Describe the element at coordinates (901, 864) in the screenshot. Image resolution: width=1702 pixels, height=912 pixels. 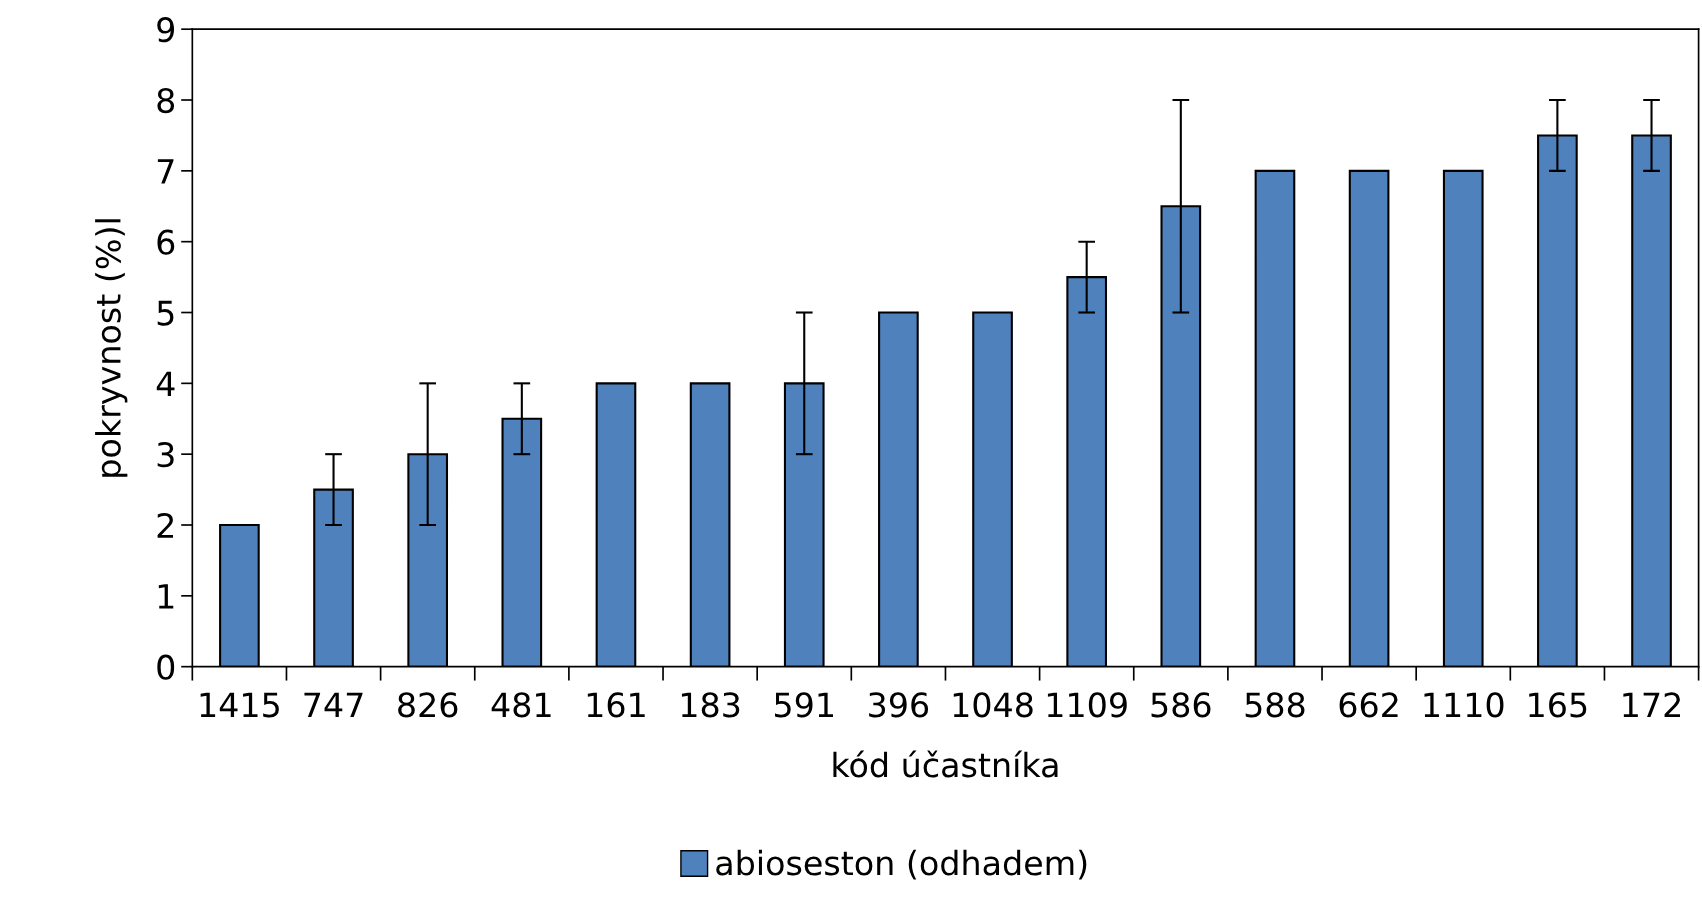
I see `legend-label: abioseston (odhadem)` at that location.